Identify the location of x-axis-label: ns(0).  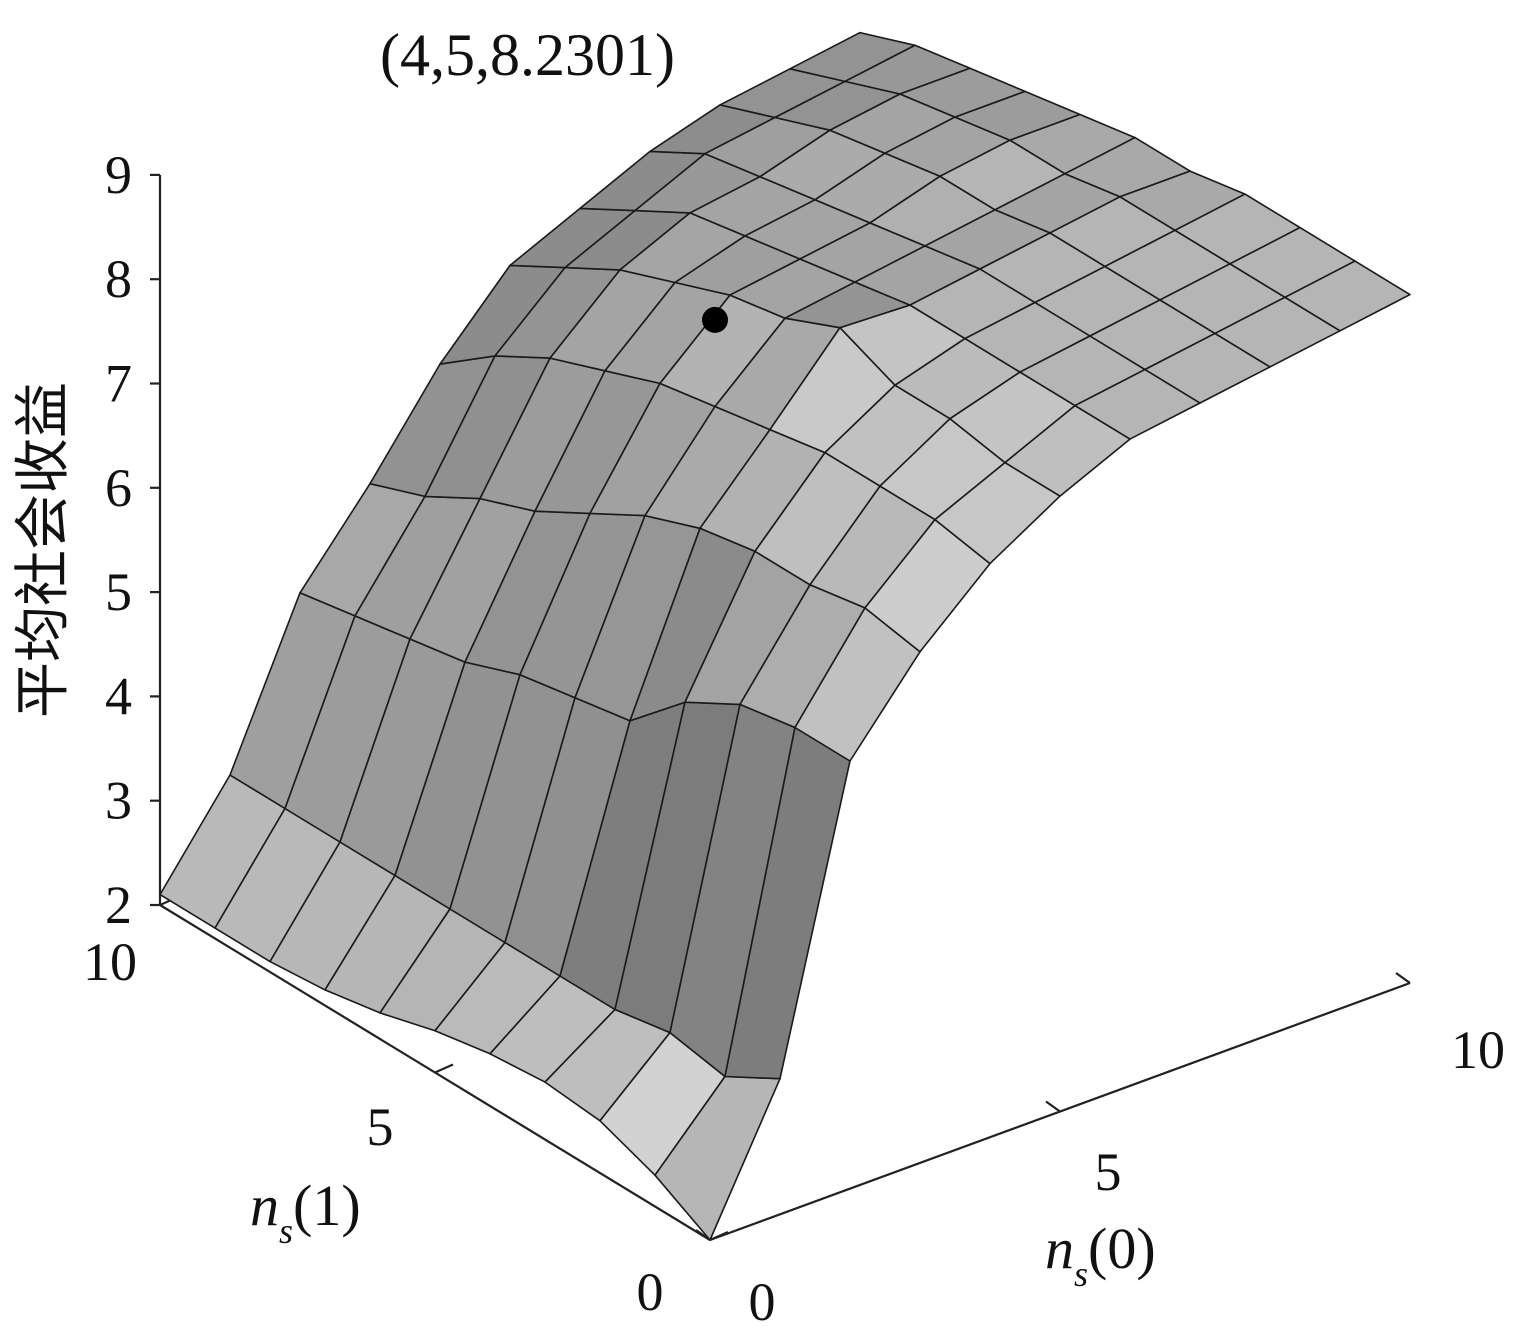
(1100, 1255).